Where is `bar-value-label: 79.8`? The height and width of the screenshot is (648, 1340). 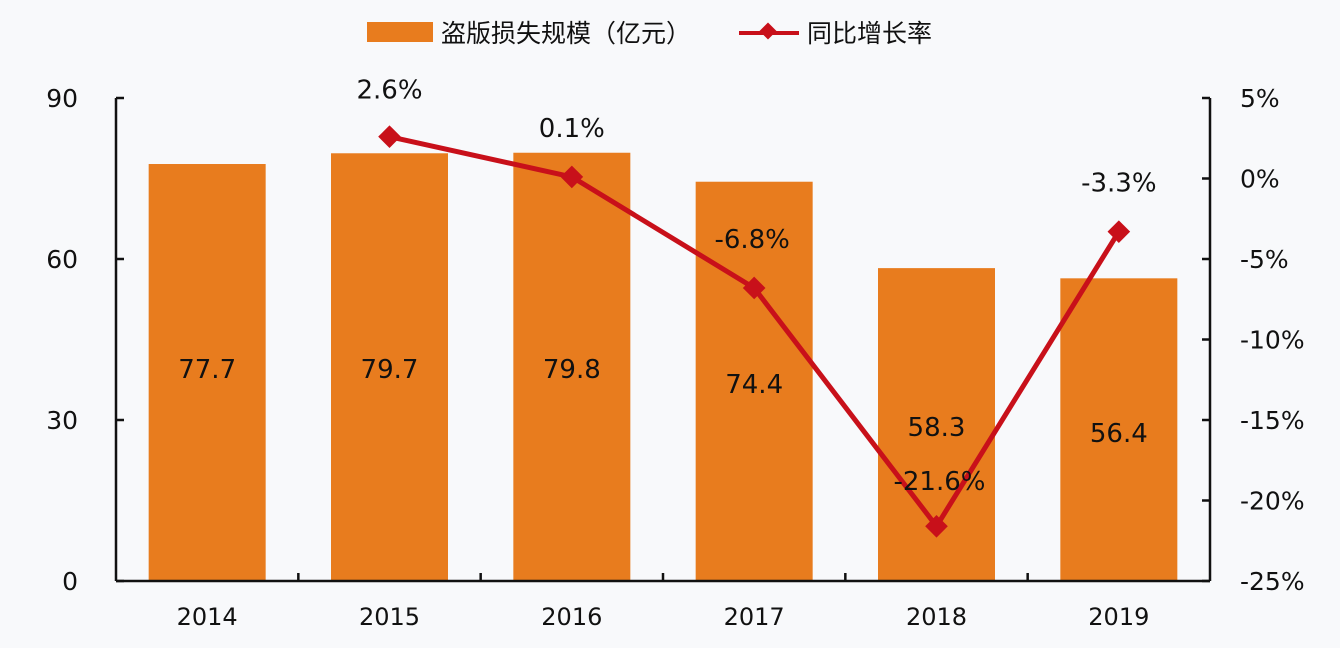 bar-value-label: 79.8 is located at coordinates (572, 370).